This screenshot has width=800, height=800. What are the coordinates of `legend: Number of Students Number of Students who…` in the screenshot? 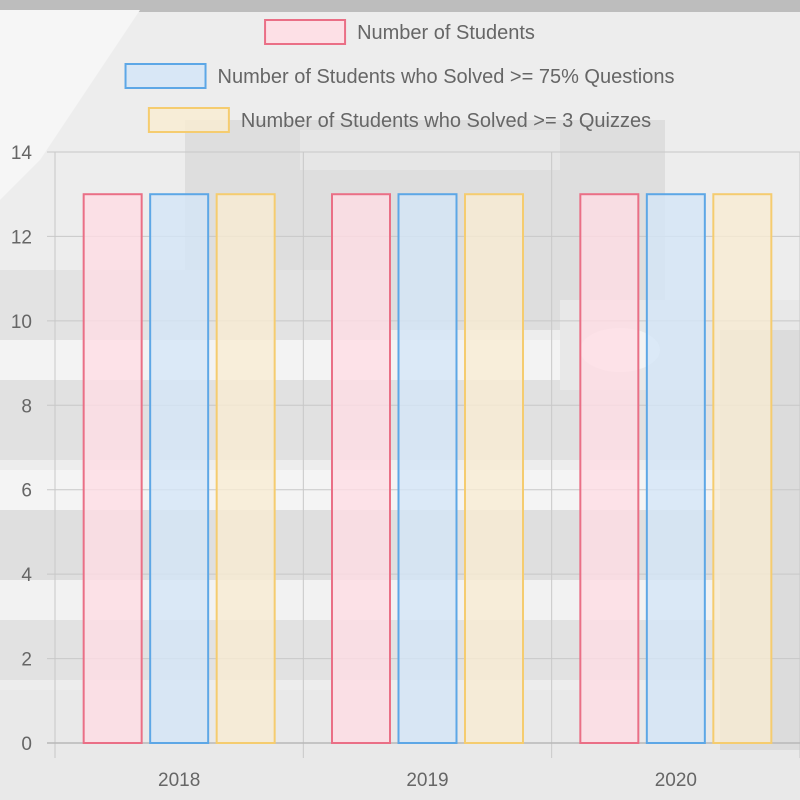 It's located at (399, 76).